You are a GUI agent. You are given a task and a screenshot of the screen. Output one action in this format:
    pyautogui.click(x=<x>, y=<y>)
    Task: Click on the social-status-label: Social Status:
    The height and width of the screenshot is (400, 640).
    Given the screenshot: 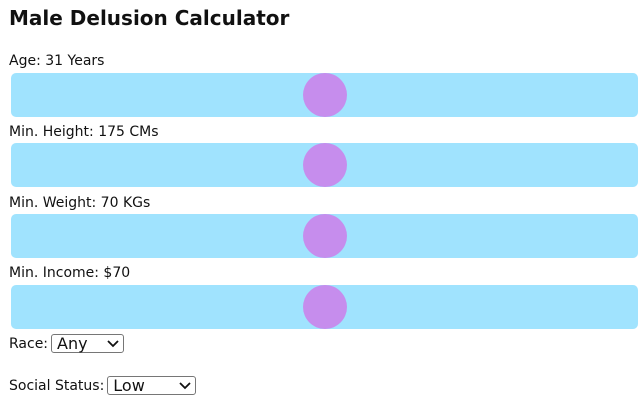 What is the action you would take?
    pyautogui.click(x=57, y=385)
    